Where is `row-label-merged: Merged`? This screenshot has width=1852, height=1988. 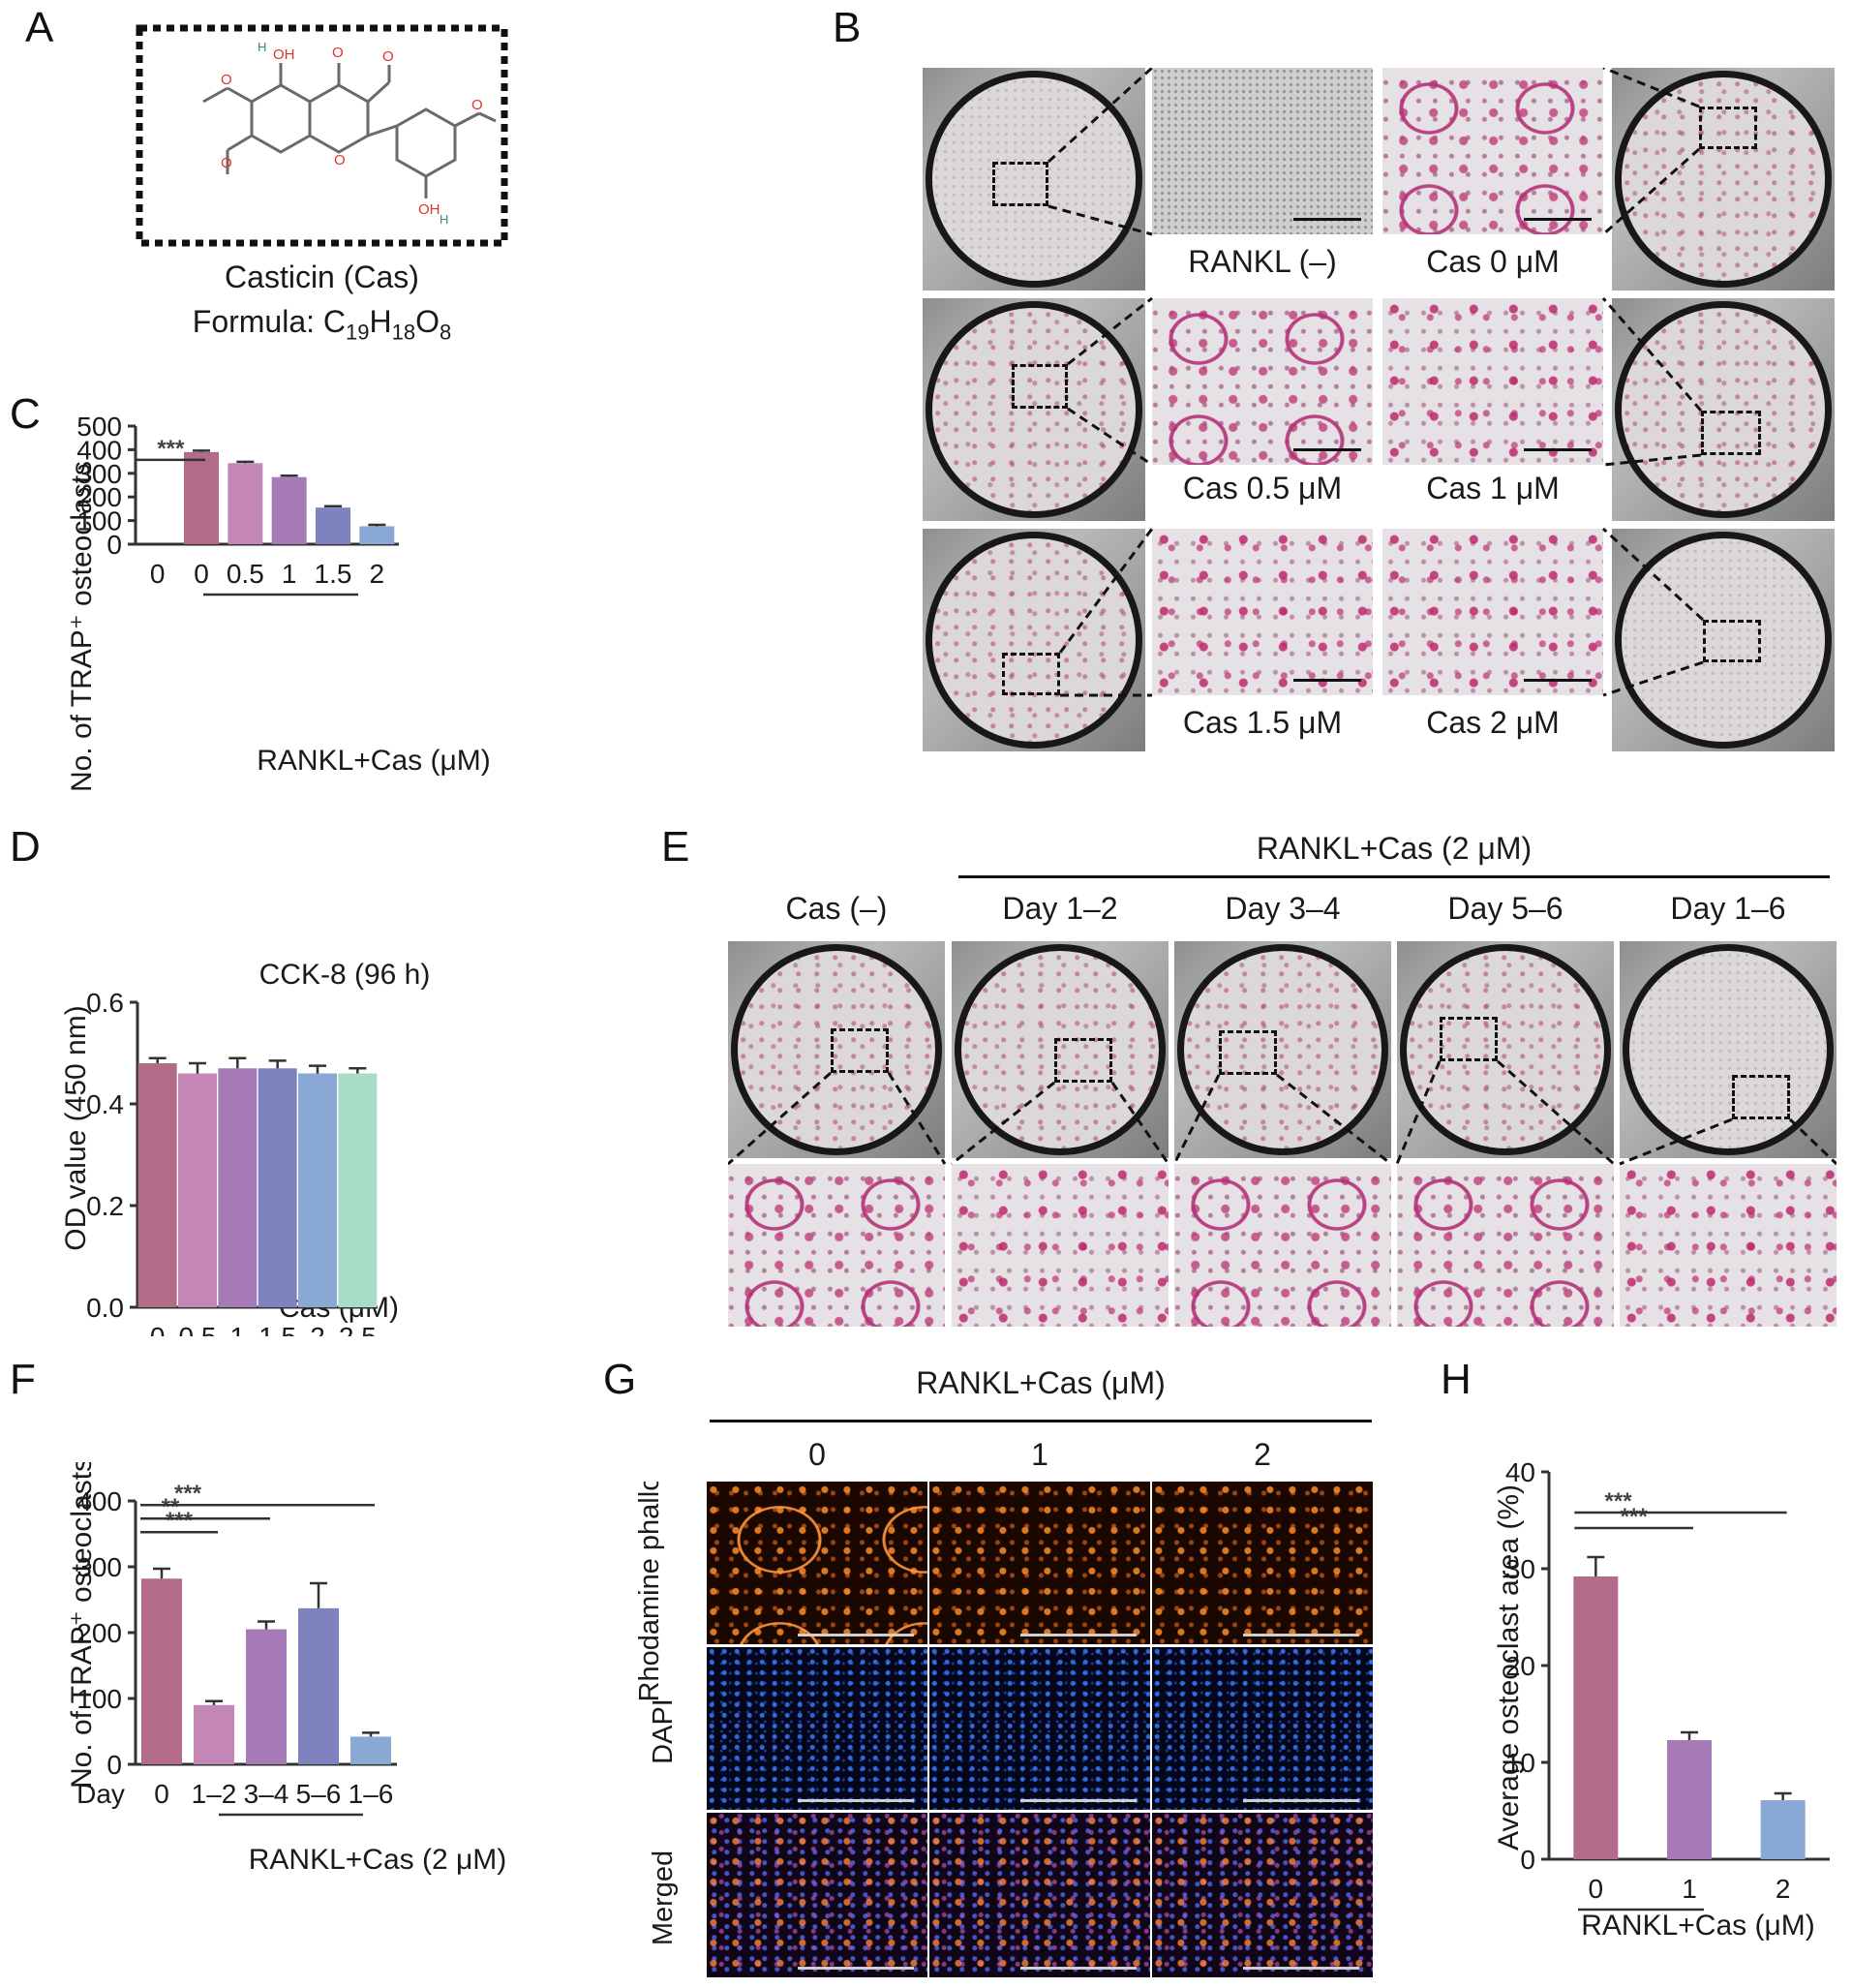 row-label-merged: Merged is located at coordinates (663, 1897).